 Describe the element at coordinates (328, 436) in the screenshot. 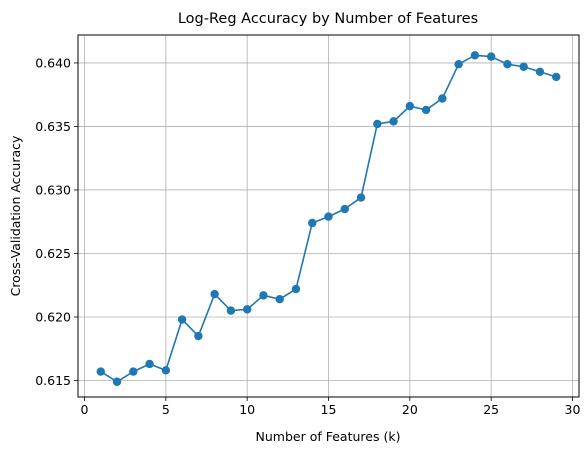

I see `x-axis-label: Number of Features (k)` at that location.